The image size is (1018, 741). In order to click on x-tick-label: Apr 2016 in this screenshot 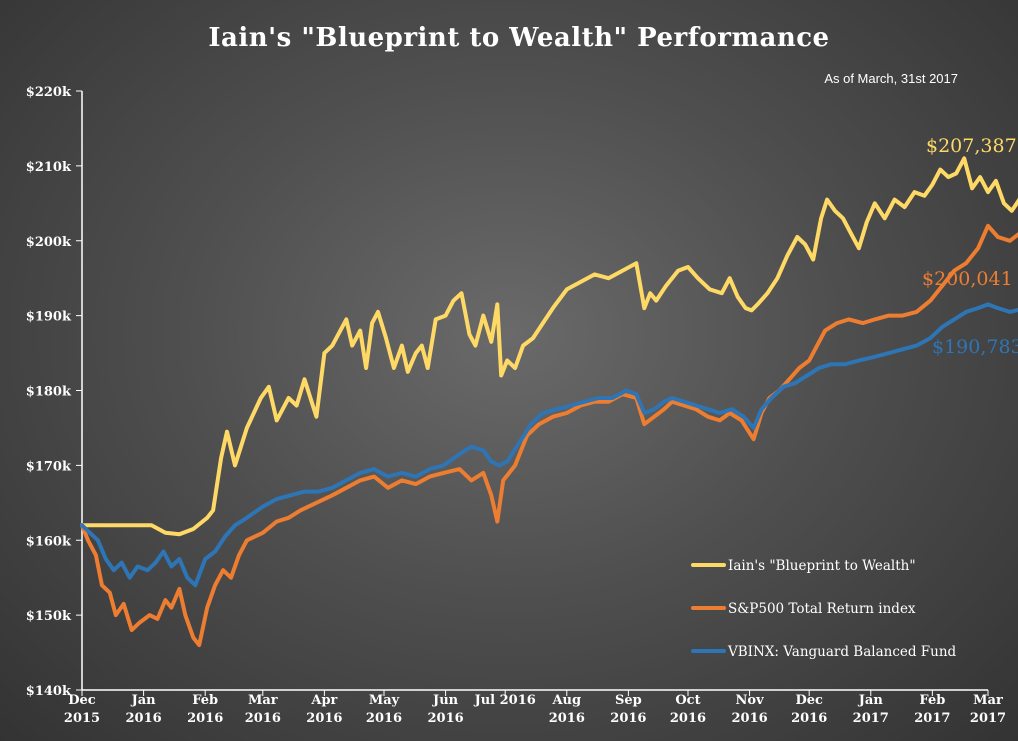, I will do `click(324, 709)`.